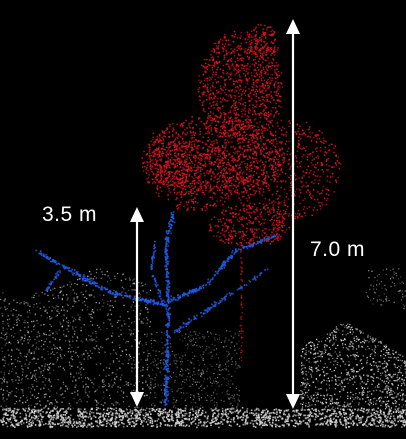  I want to click on total-height-arrow, so click(293, 214).